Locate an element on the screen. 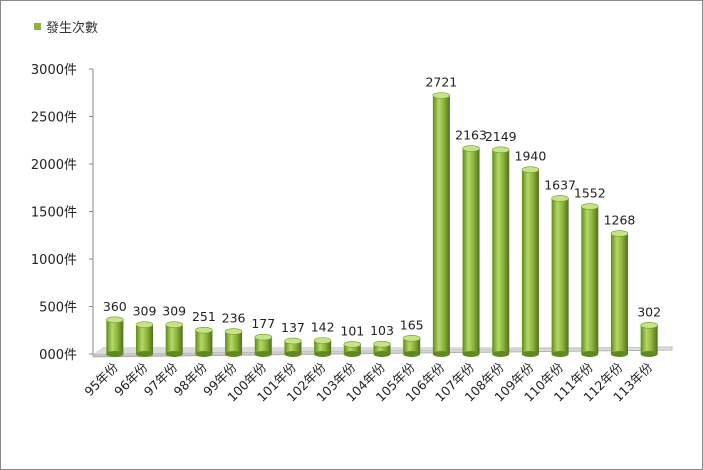 The height and width of the screenshot is (470, 703). y-tick-label: 000件 is located at coordinates (58, 355).